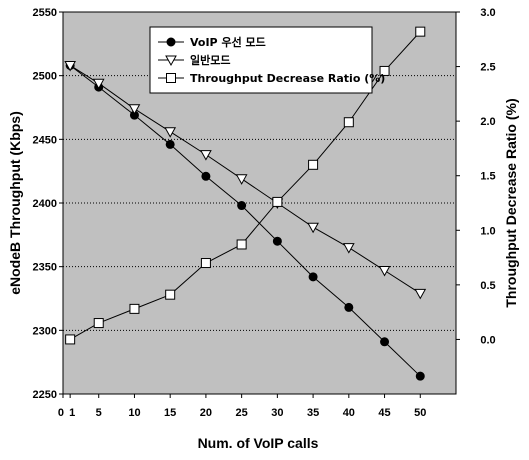  What do you see at coordinates (72, 413) in the screenshot?
I see `x-tick-label: 1` at bounding box center [72, 413].